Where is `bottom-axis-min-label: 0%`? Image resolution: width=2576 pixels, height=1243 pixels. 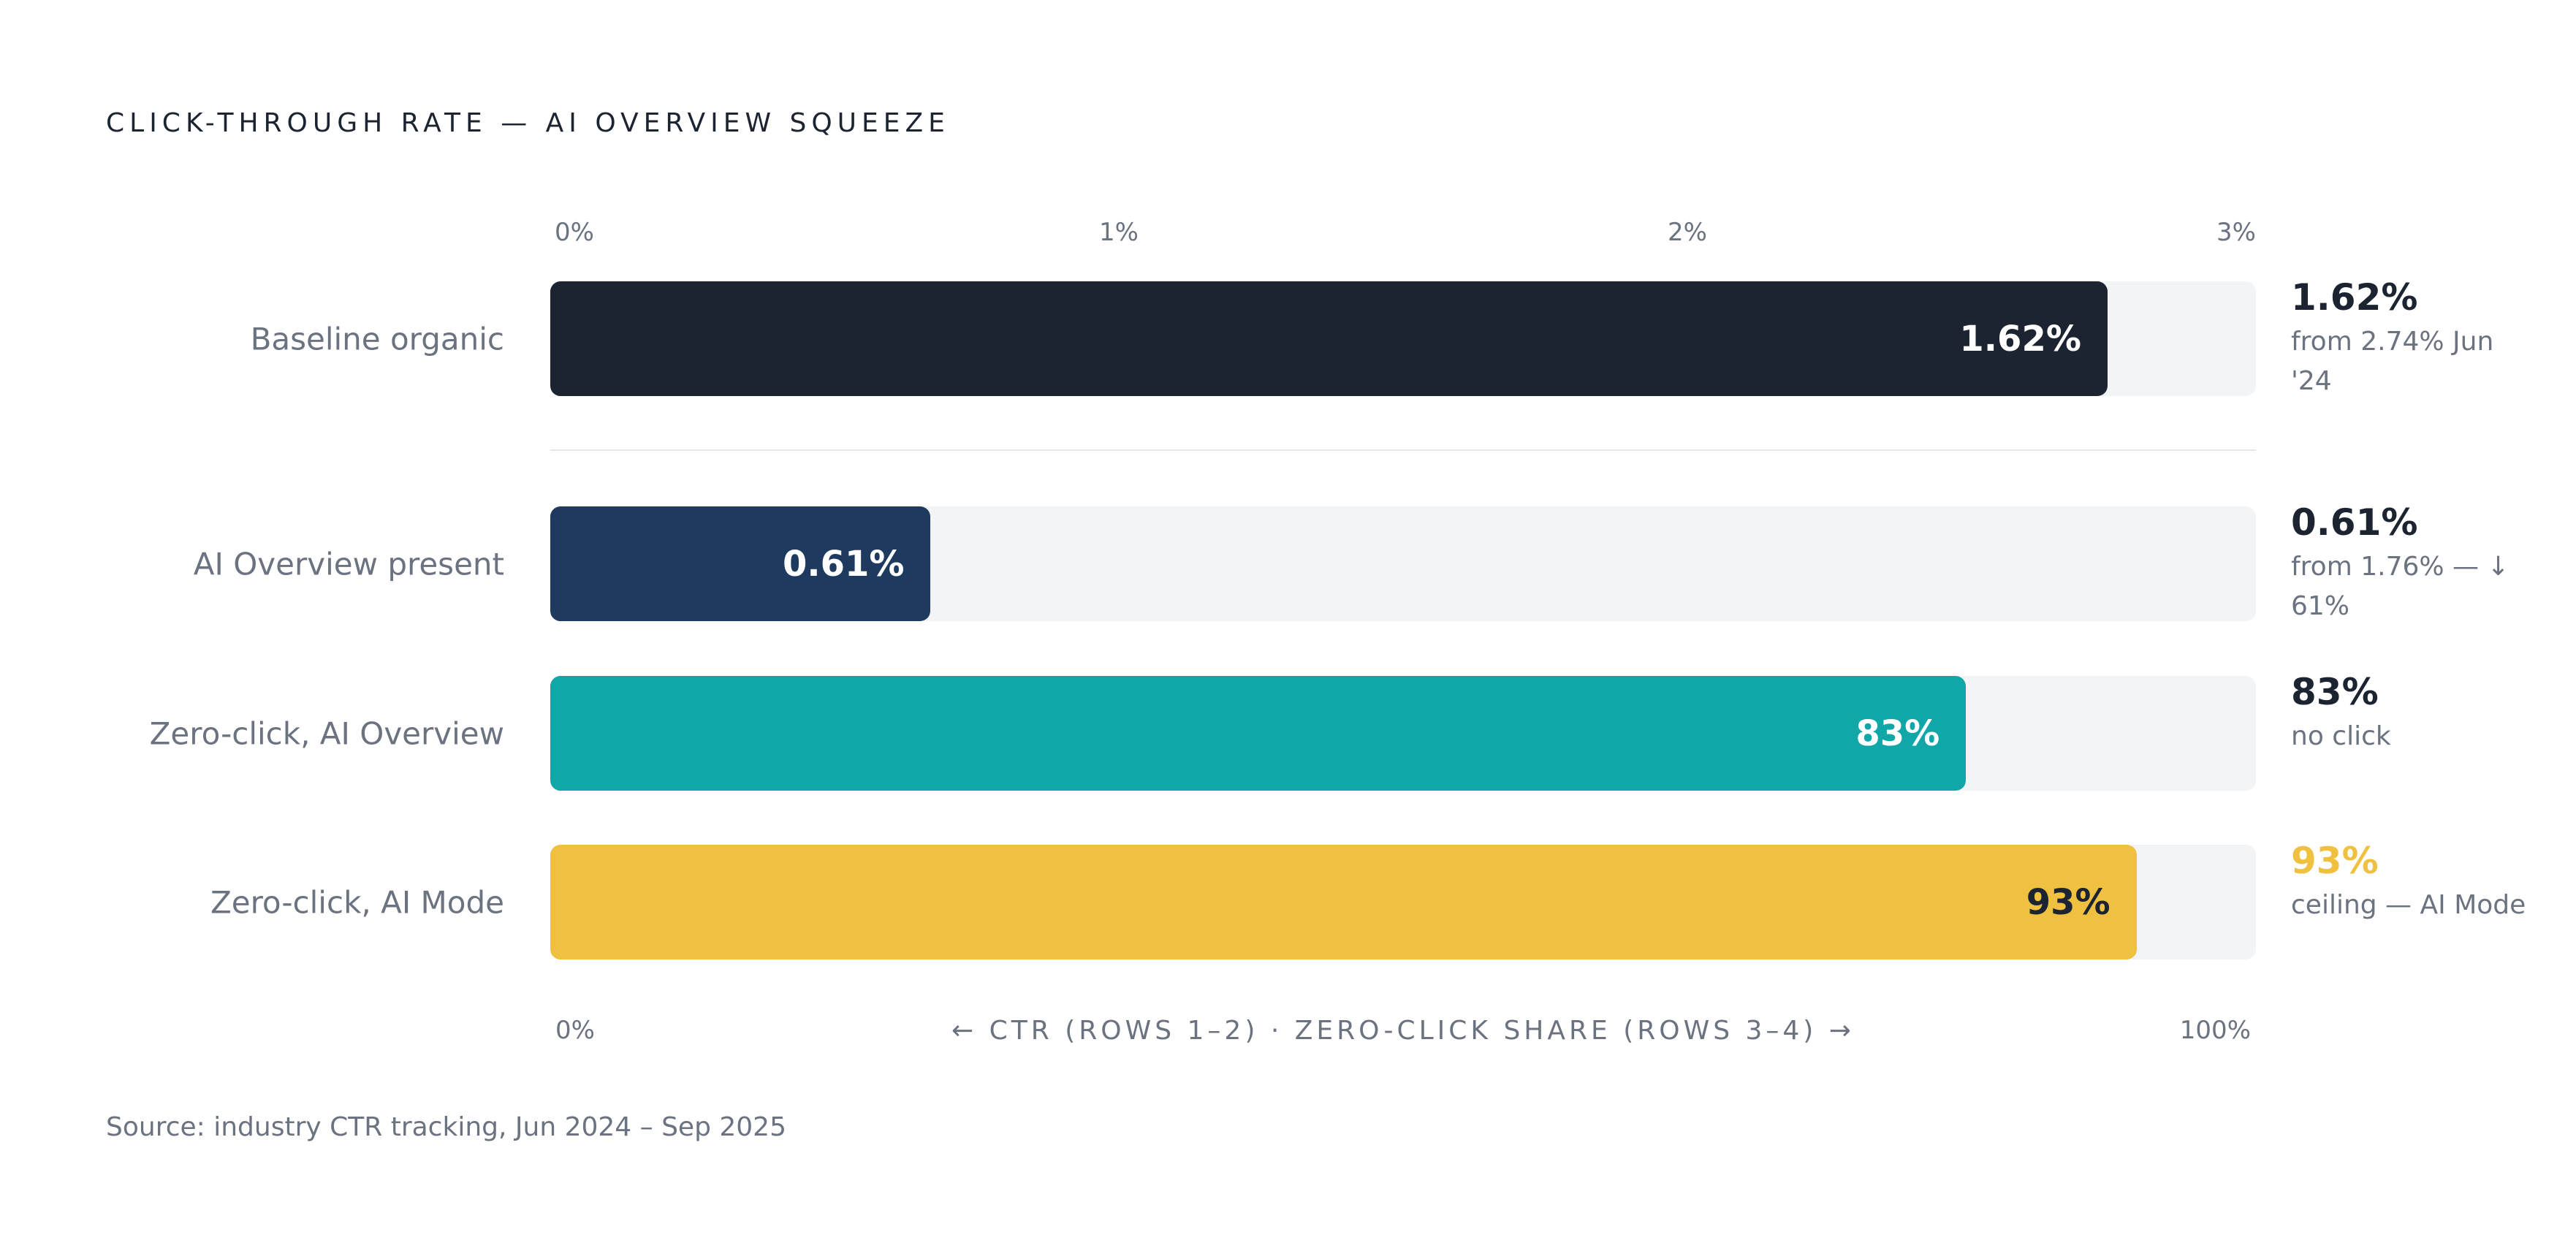
bottom-axis-min-label: 0% is located at coordinates (575, 1030).